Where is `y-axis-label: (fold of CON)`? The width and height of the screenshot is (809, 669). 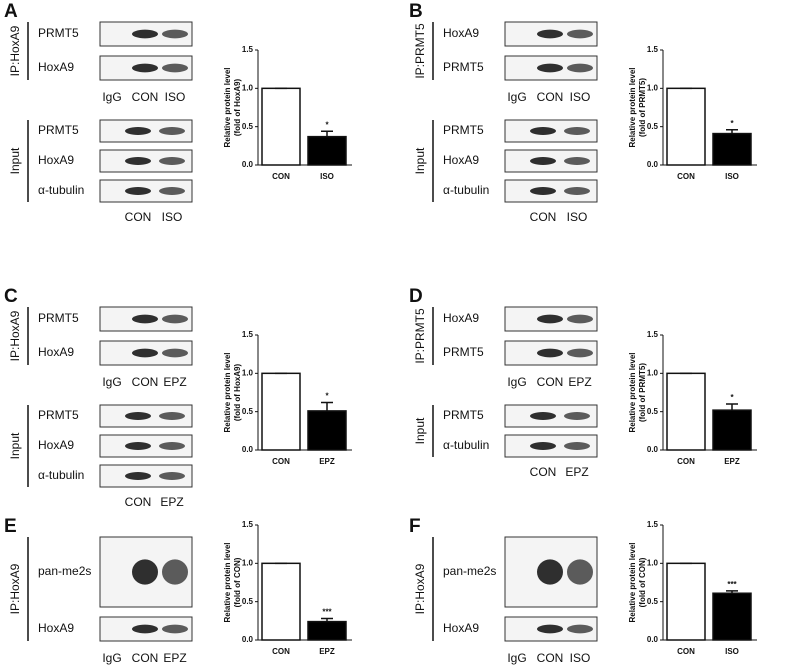 y-axis-label: (fold of CON) is located at coordinates (237, 582).